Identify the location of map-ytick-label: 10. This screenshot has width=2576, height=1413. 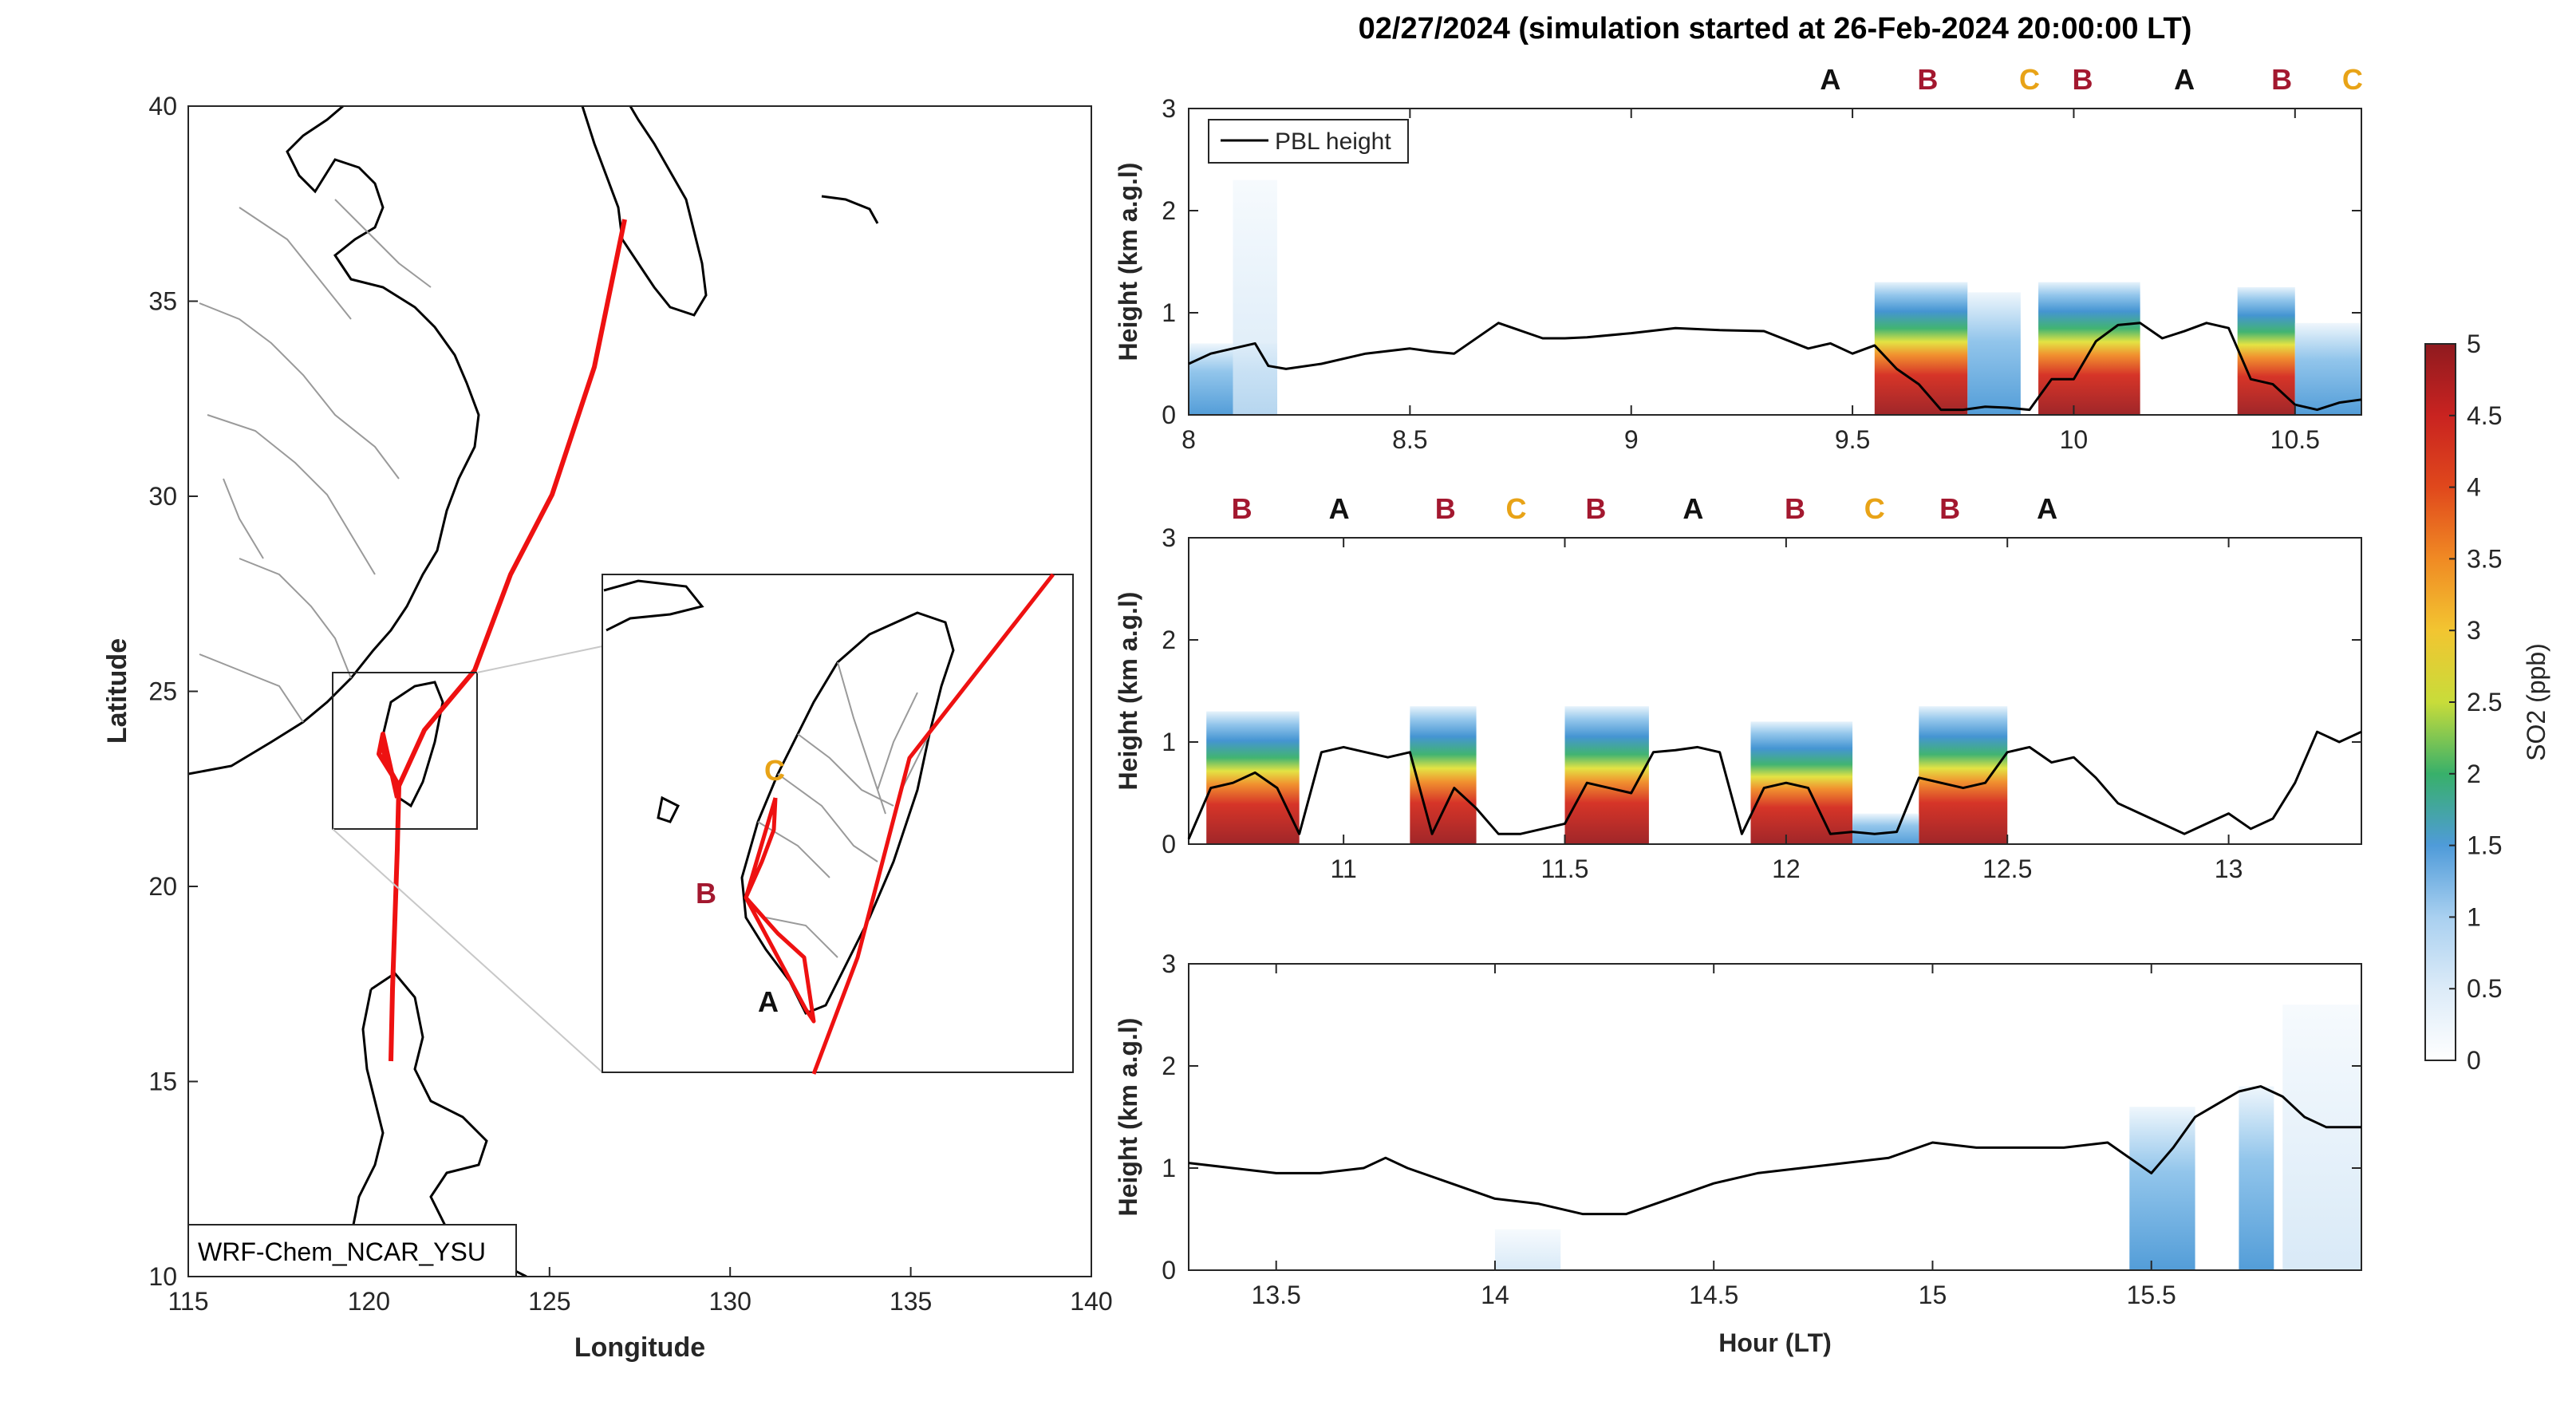
(163, 1276).